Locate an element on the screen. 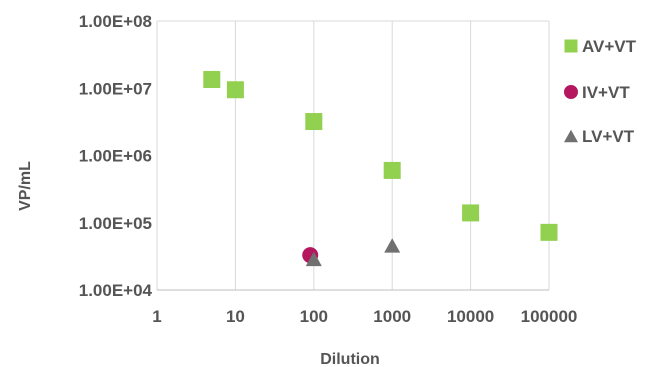 The height and width of the screenshot is (367, 664). legend-marker-triangle is located at coordinates (571, 136).